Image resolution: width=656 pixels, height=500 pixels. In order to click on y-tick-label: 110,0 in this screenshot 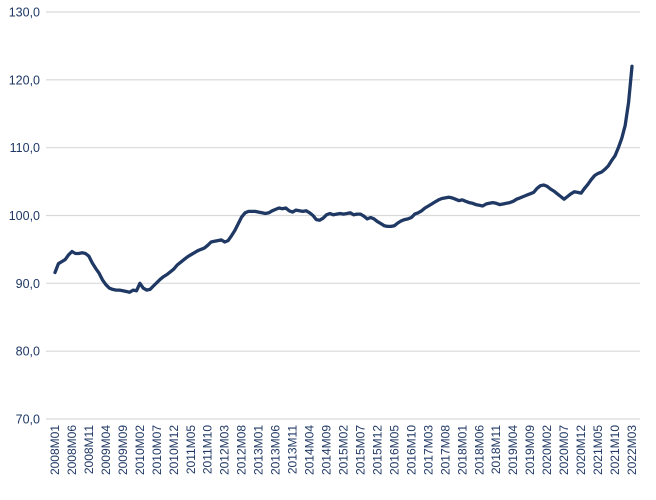, I will do `click(25, 148)`.